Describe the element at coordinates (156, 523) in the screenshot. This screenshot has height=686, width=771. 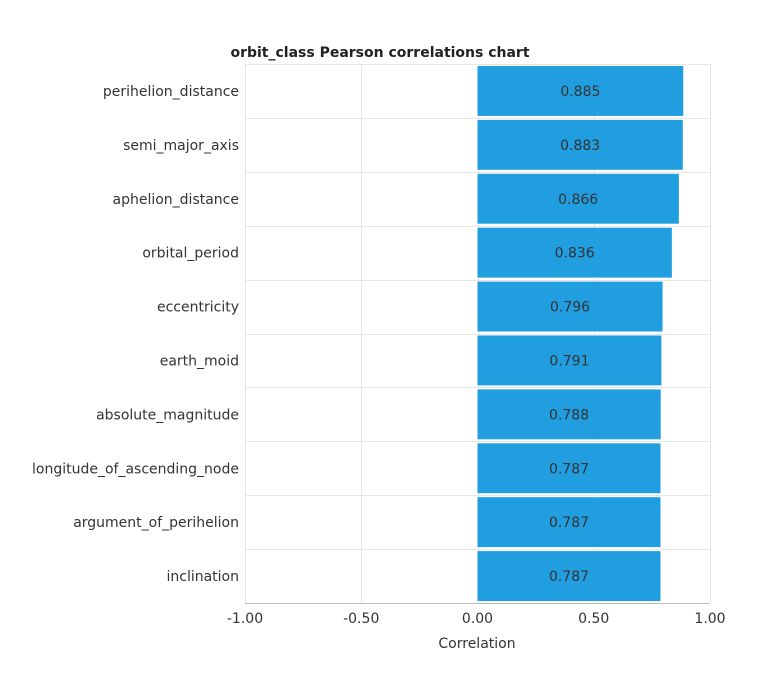
I see `category-label: argument_of_perihelion` at that location.